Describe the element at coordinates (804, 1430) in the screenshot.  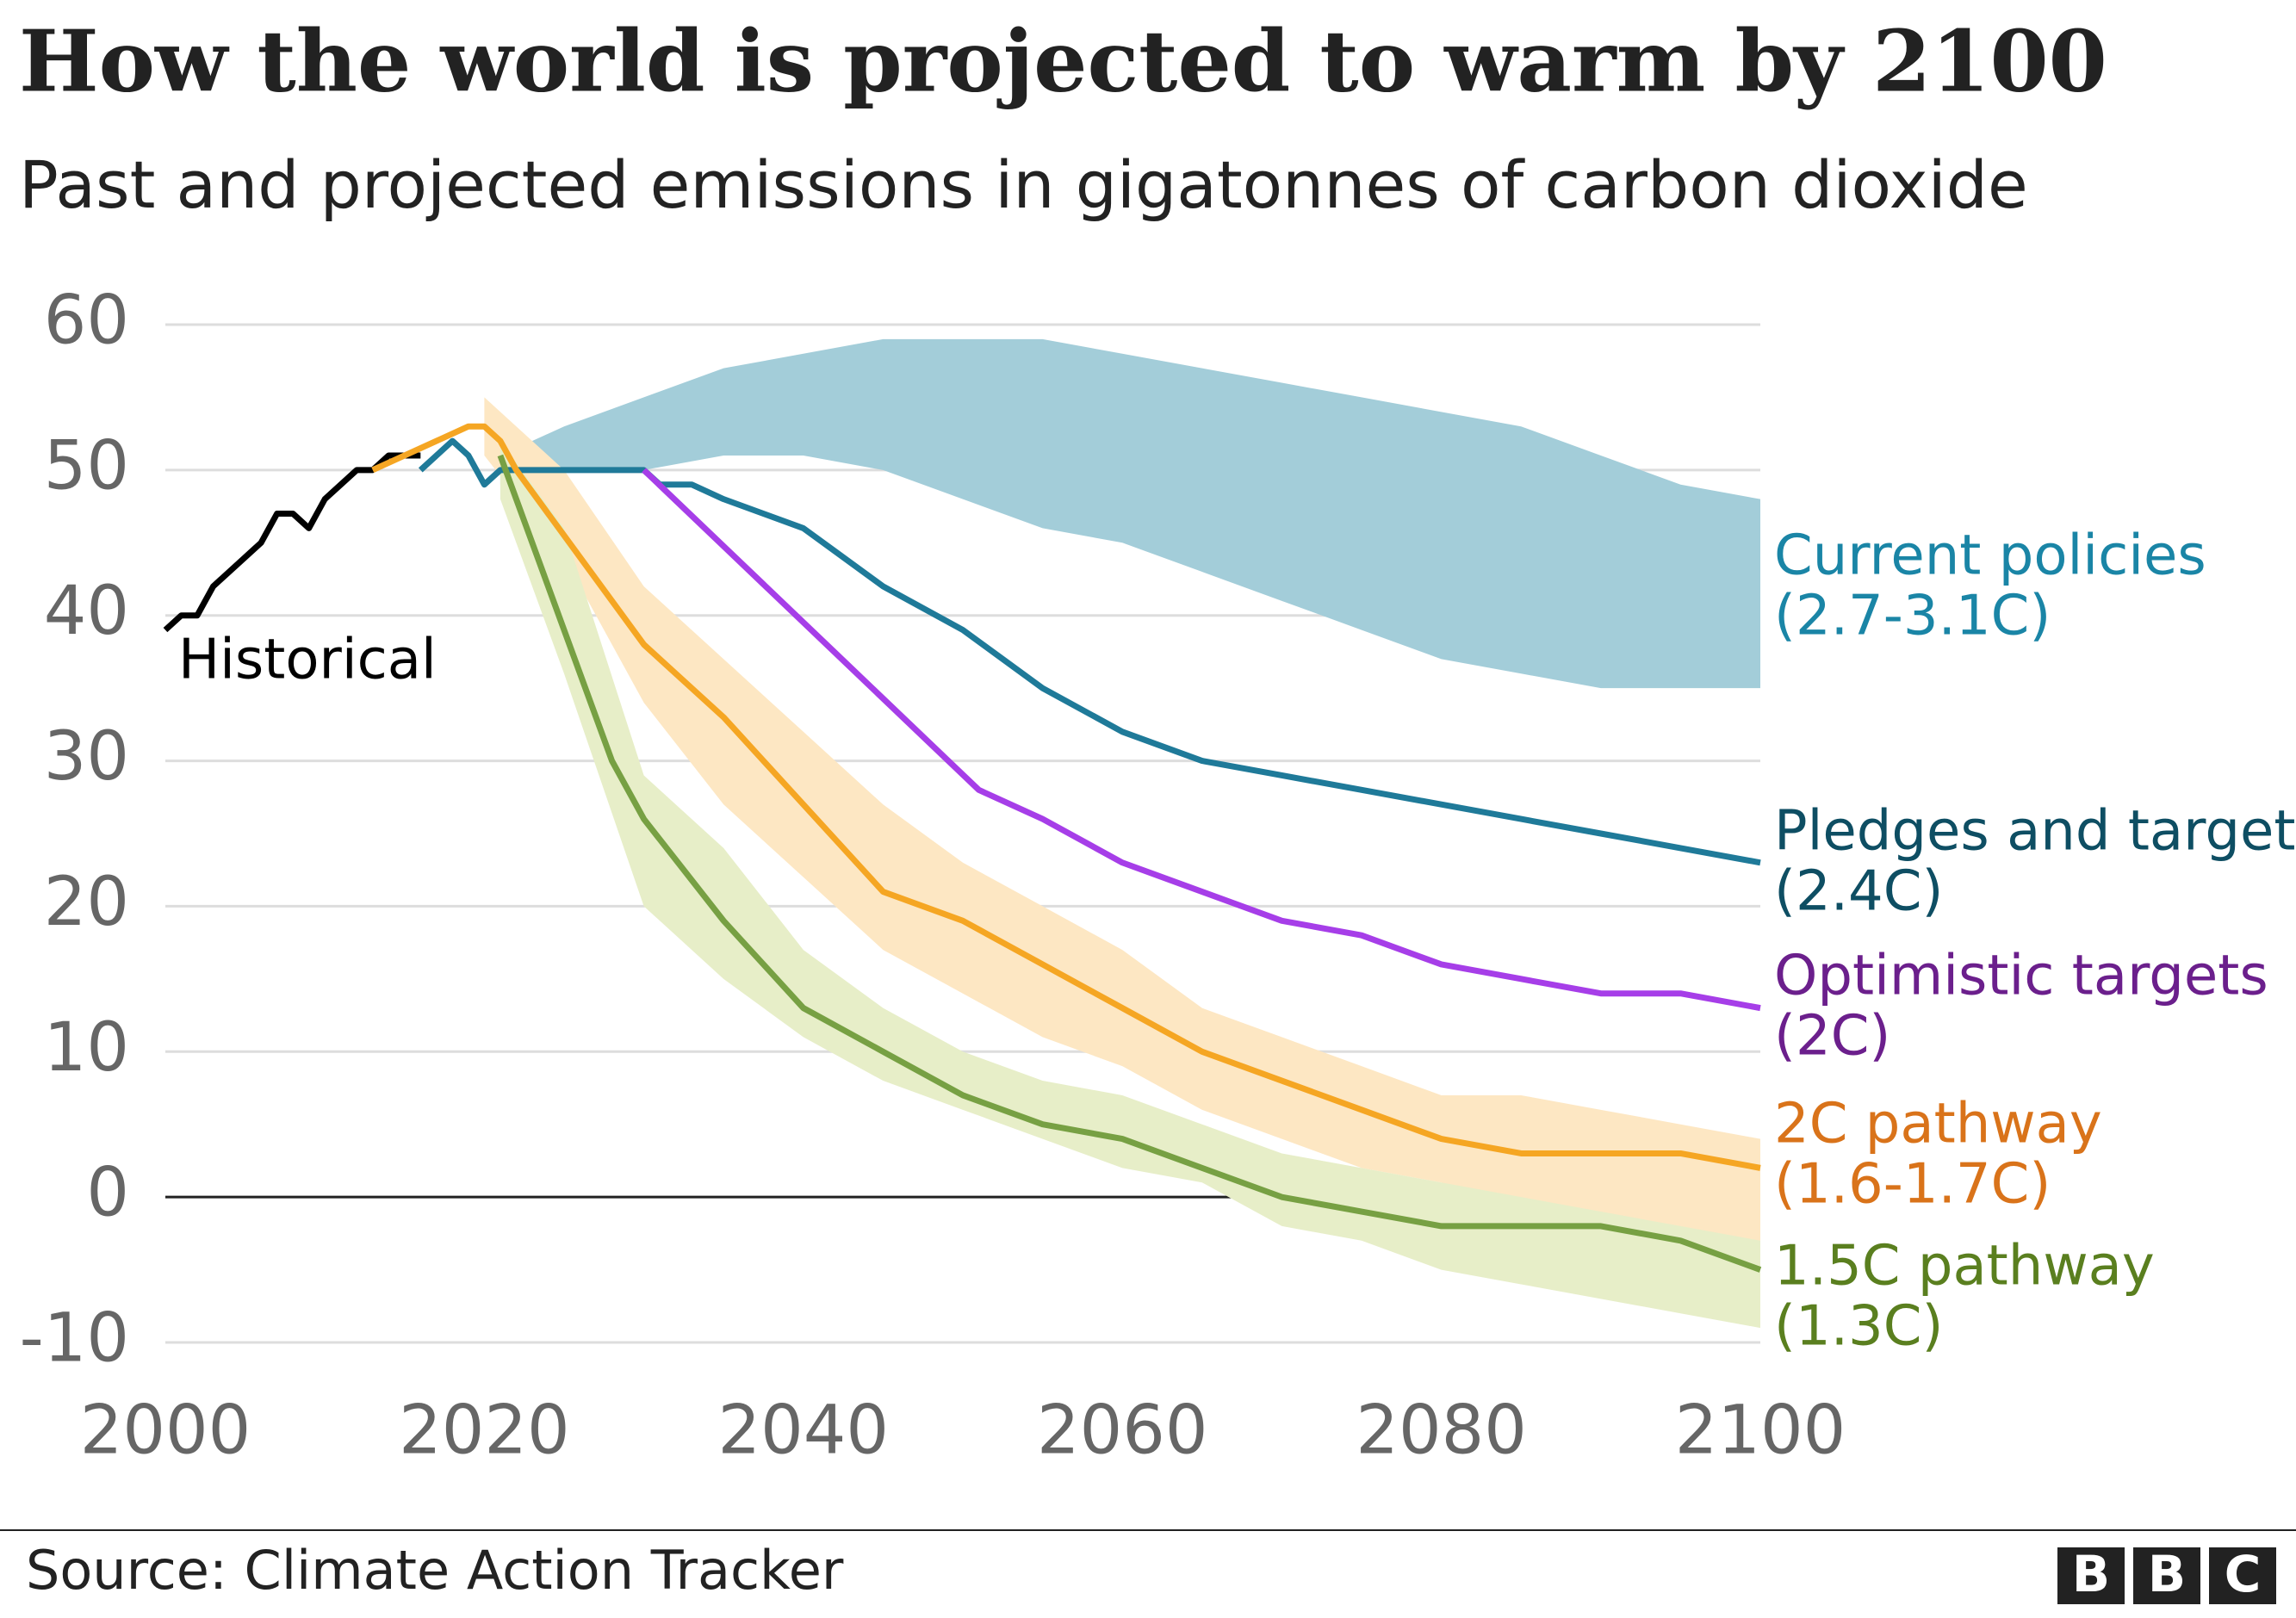
I see `x-tick-label: 2040` at that location.